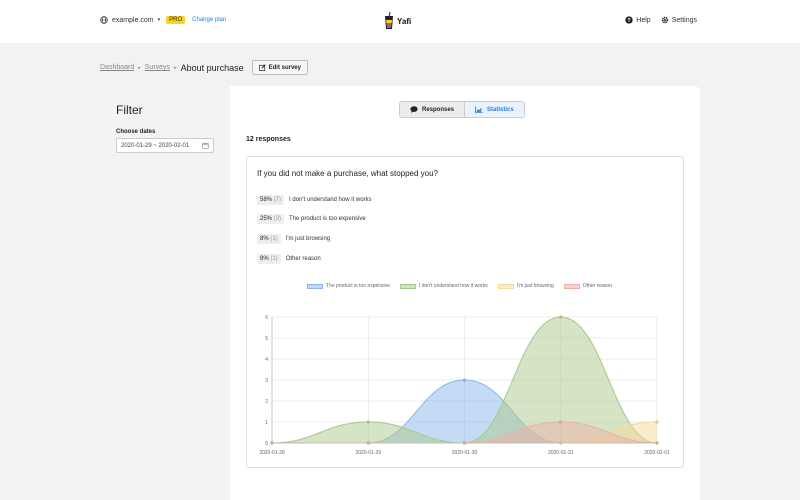 Image resolution: width=800 pixels, height=500 pixels. What do you see at coordinates (163, 20) in the screenshot?
I see `site-selector: example.com ▾ PRO Change plan` at bounding box center [163, 20].